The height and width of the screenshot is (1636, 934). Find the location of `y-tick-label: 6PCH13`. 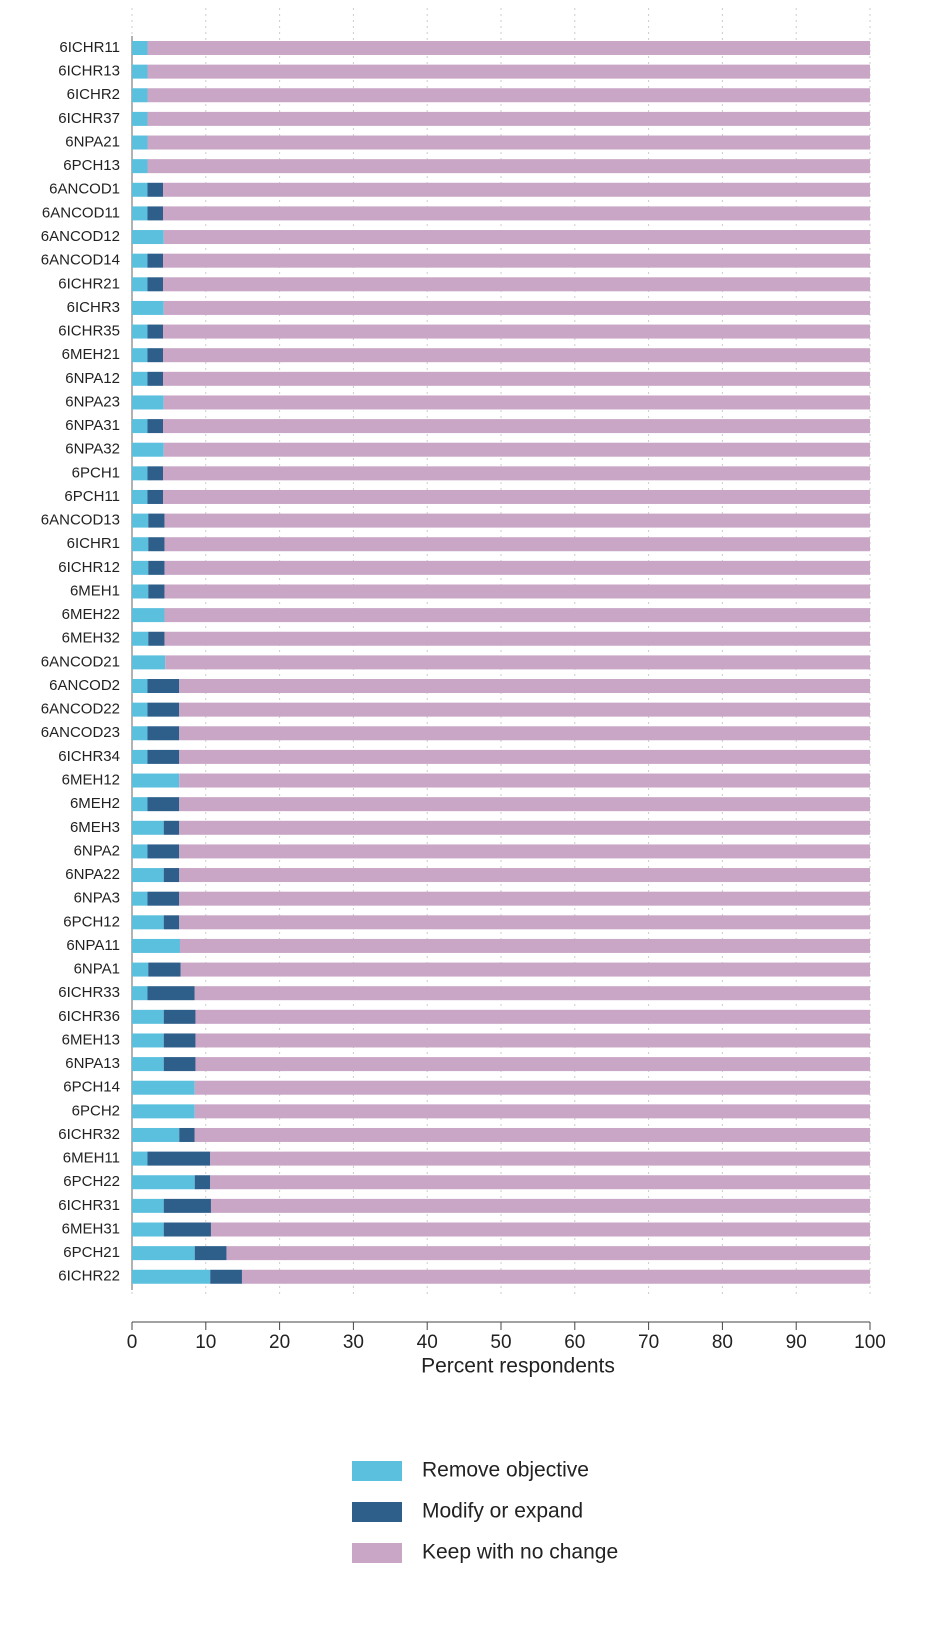

y-tick-label: 6PCH13 is located at coordinates (91, 165).